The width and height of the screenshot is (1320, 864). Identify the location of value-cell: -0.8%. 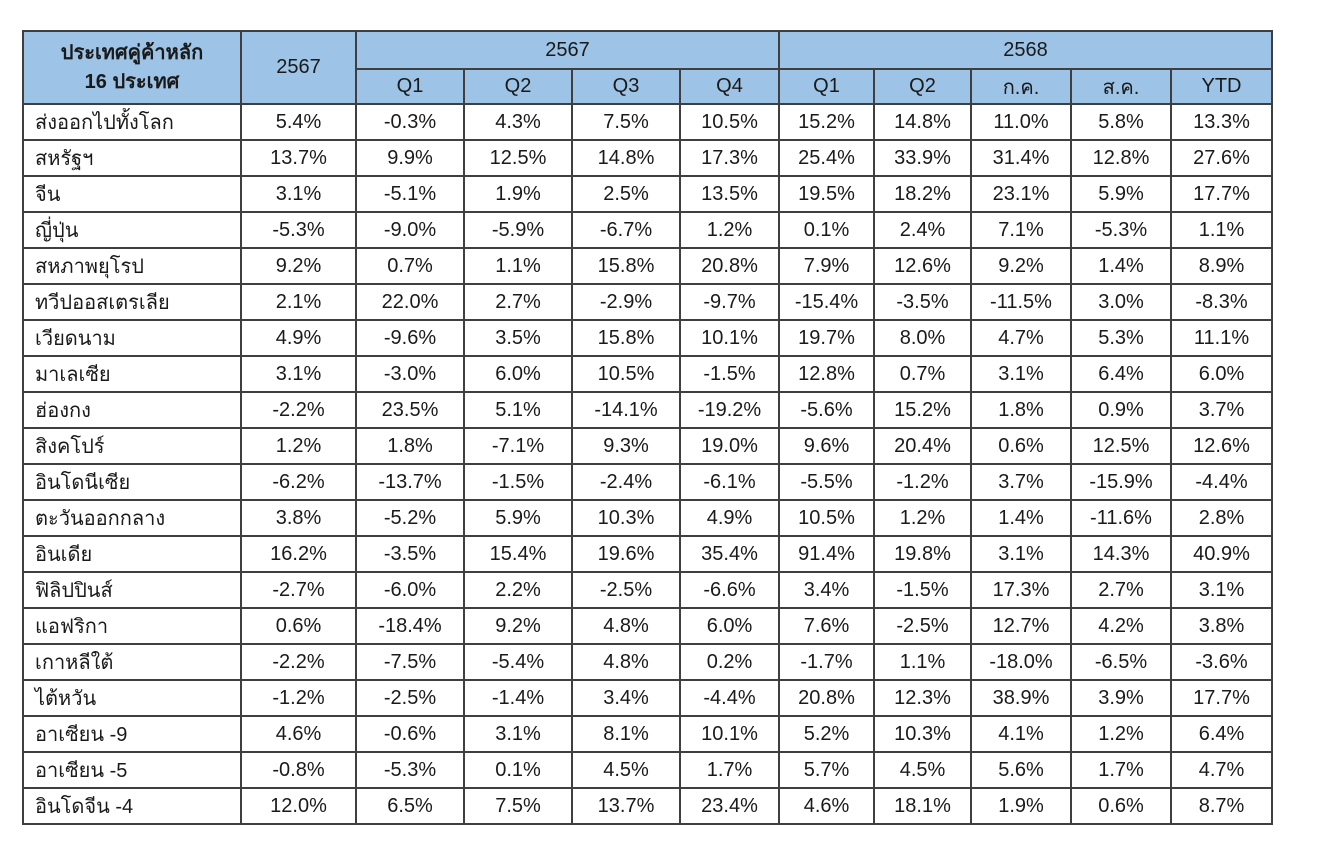
(298, 770).